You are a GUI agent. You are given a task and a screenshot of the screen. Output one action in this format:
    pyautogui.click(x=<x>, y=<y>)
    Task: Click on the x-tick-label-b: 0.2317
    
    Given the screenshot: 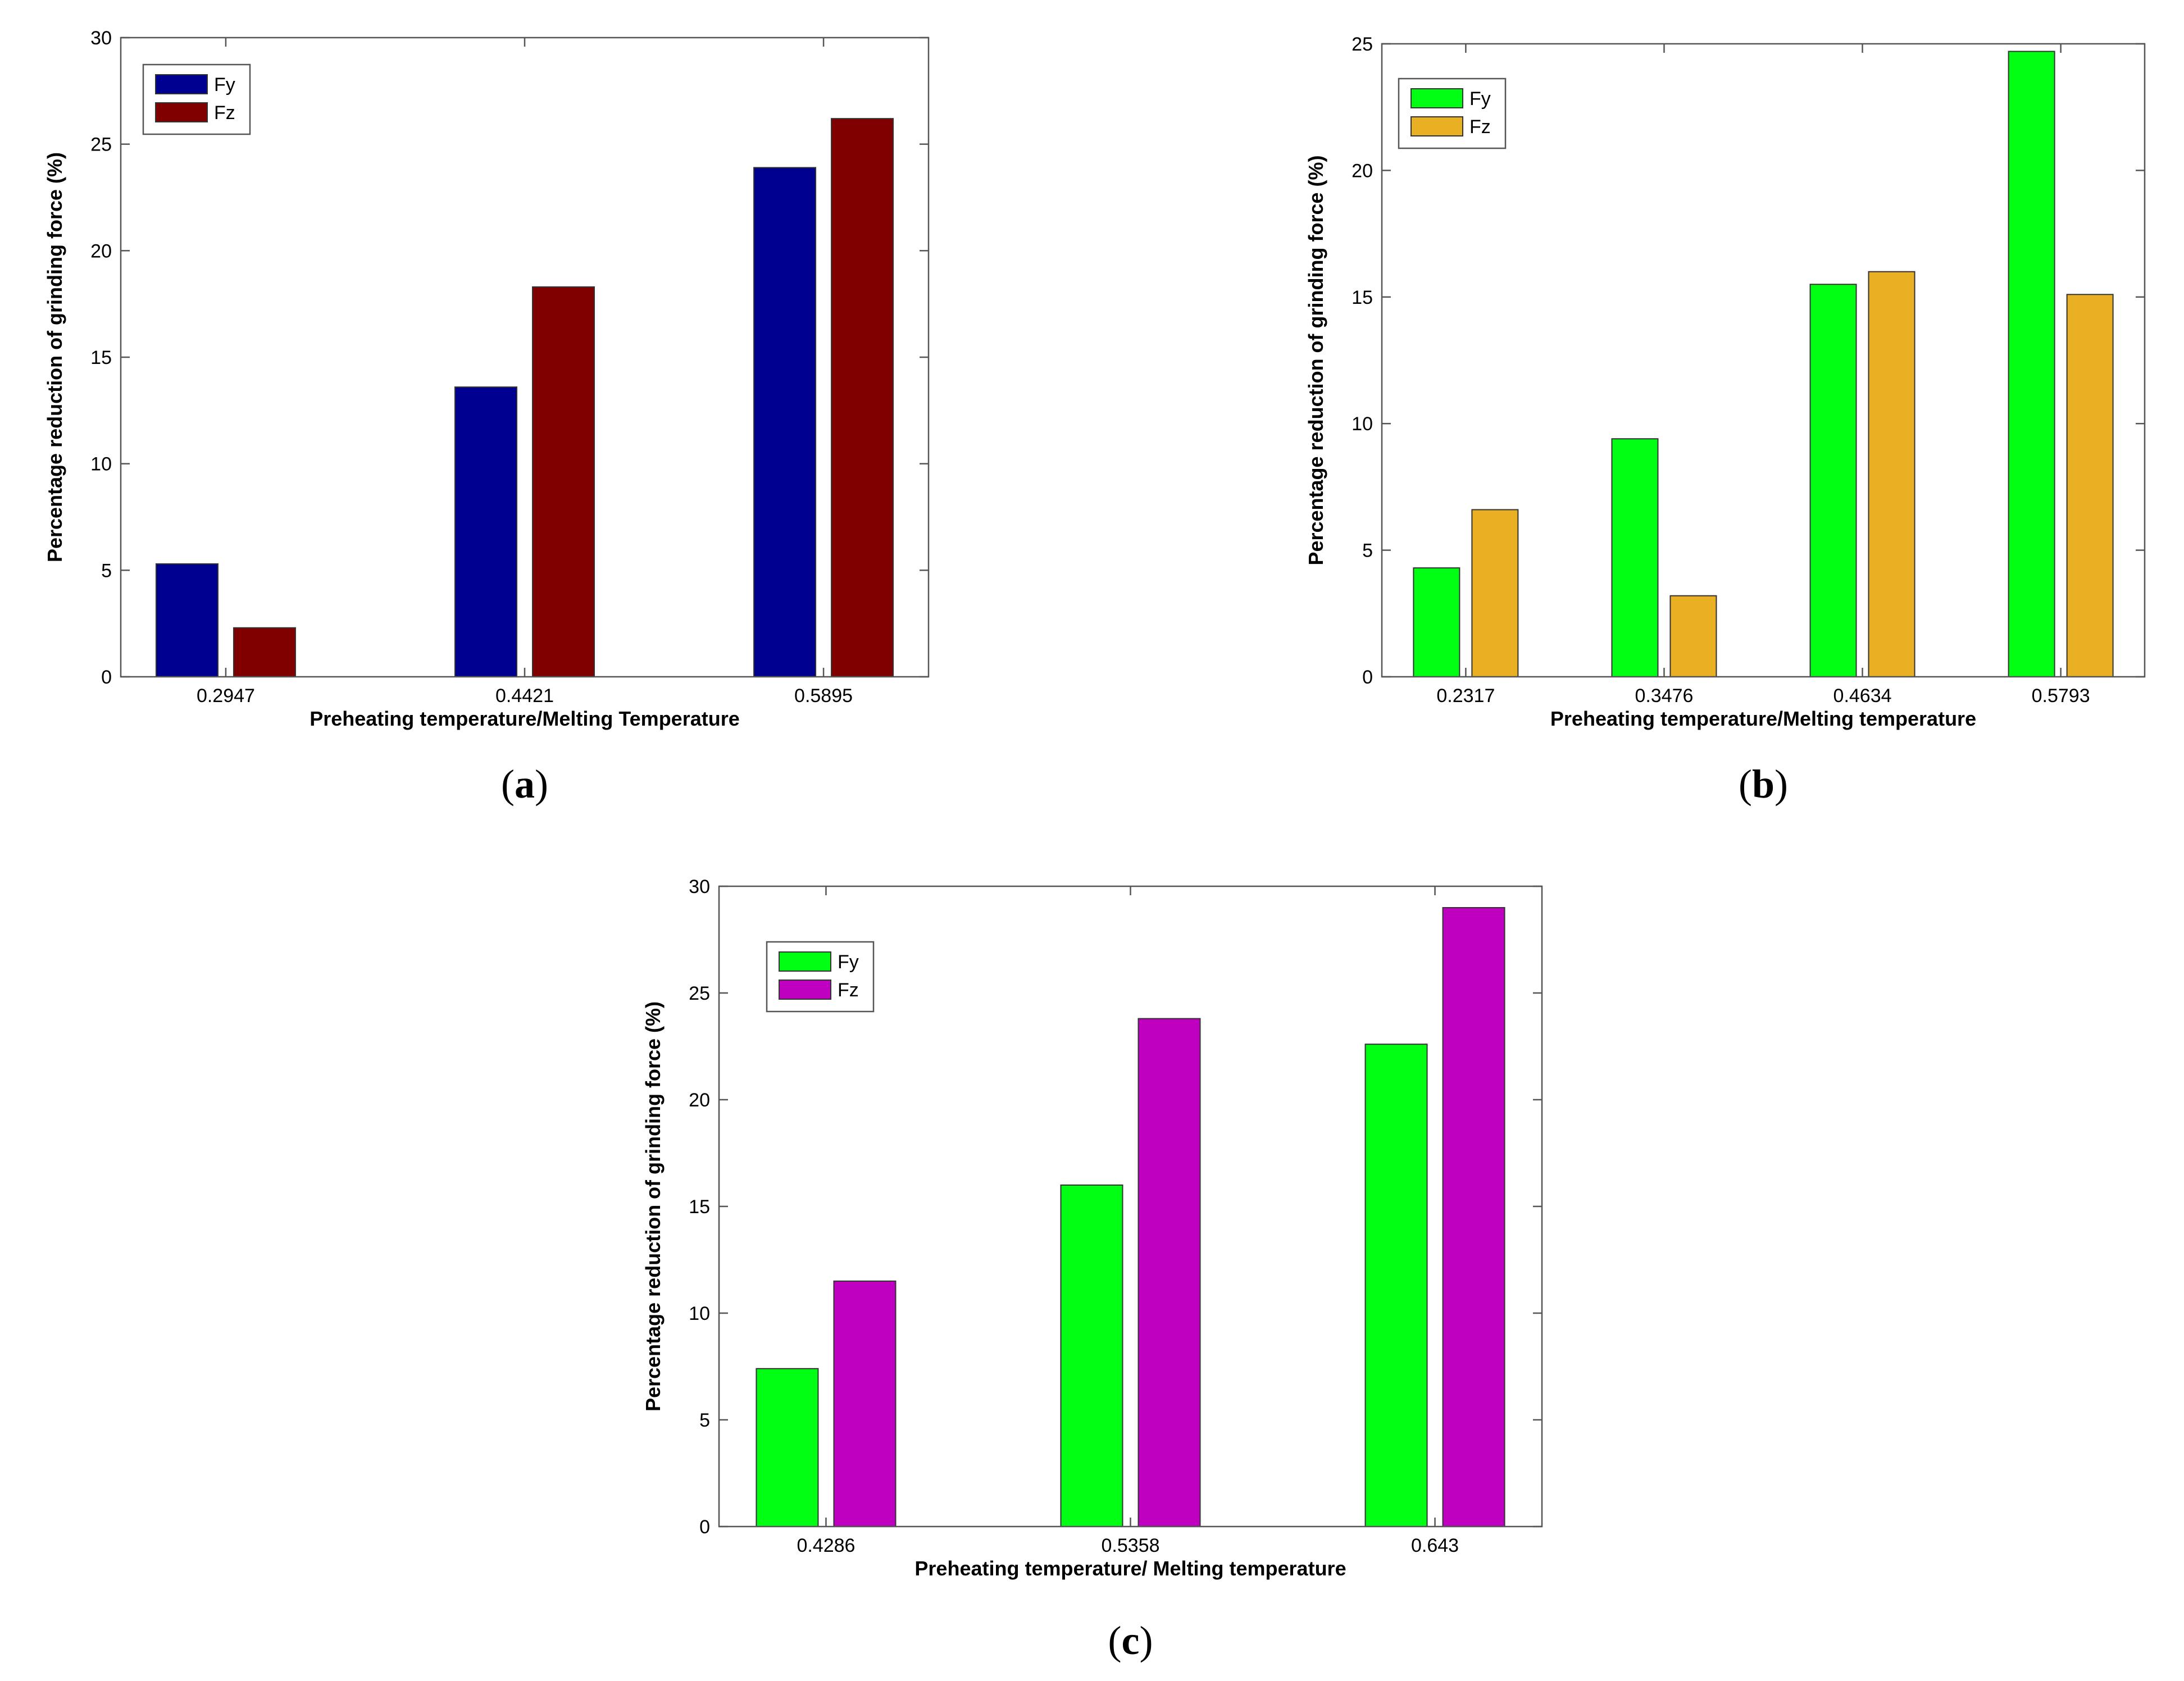 What is the action you would take?
    pyautogui.click(x=1465, y=696)
    